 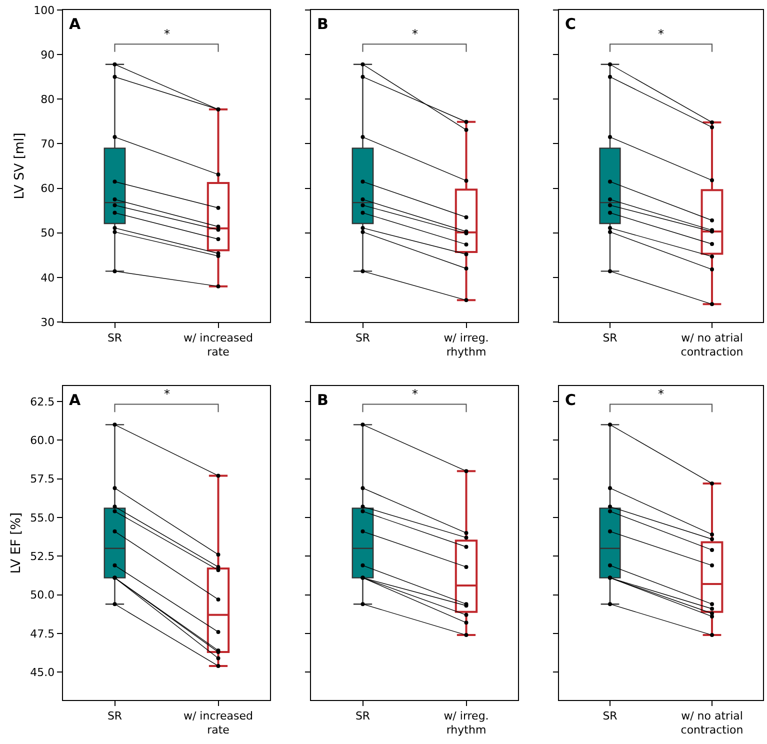 I want to click on y-tick-label: 52.5, so click(x=42, y=556).